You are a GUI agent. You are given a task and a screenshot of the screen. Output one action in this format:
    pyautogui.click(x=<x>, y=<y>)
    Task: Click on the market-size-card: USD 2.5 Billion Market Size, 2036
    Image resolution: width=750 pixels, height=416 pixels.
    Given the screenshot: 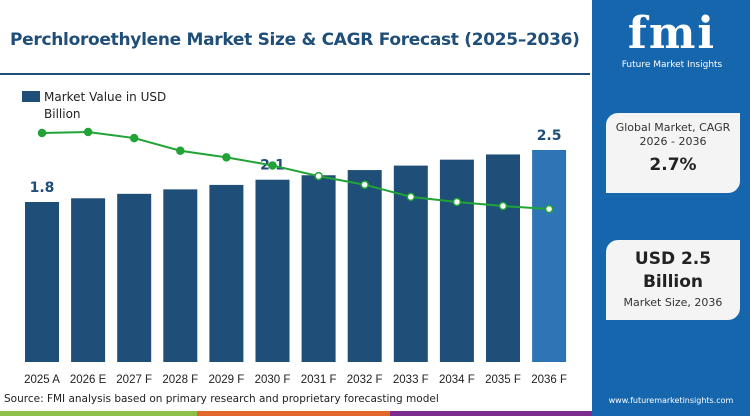 What is the action you would take?
    pyautogui.click(x=673, y=280)
    